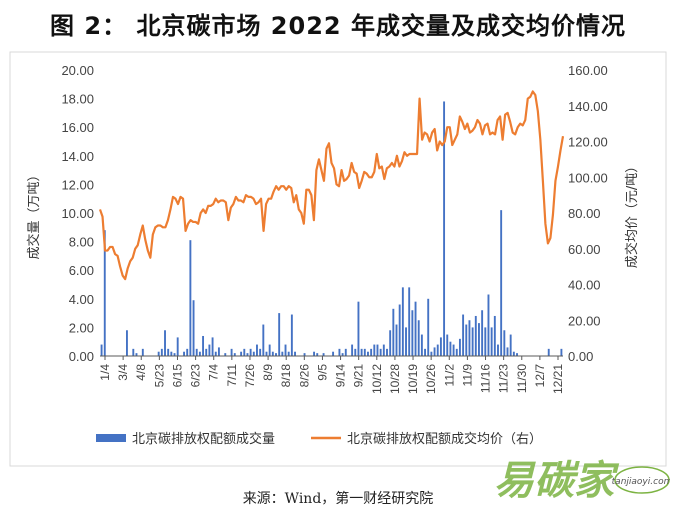 The width and height of the screenshot is (676, 518). What do you see at coordinates (81, 327) in the screenshot?
I see `y-left-tick-label: 2.00` at bounding box center [81, 327].